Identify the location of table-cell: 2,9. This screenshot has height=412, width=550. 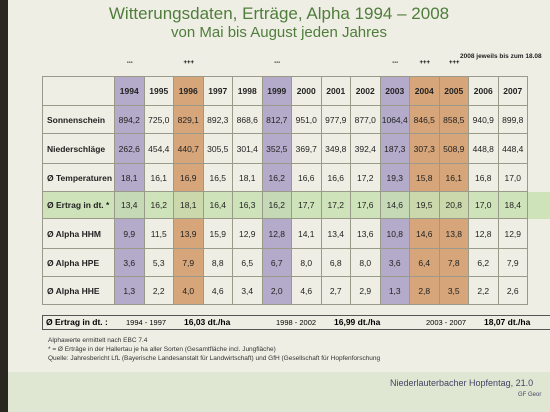
(366, 291).